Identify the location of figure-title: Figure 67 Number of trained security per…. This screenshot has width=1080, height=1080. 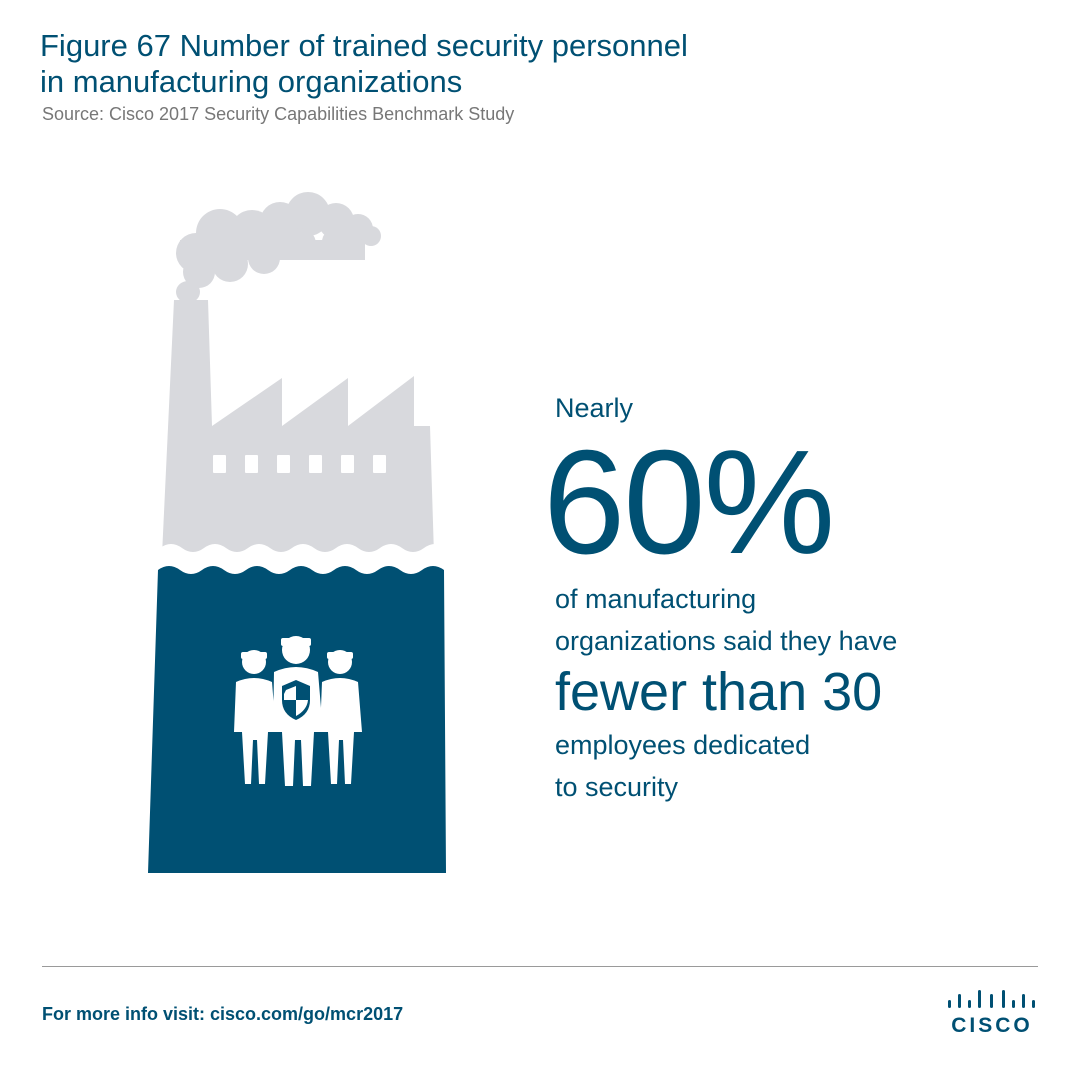
(490, 64).